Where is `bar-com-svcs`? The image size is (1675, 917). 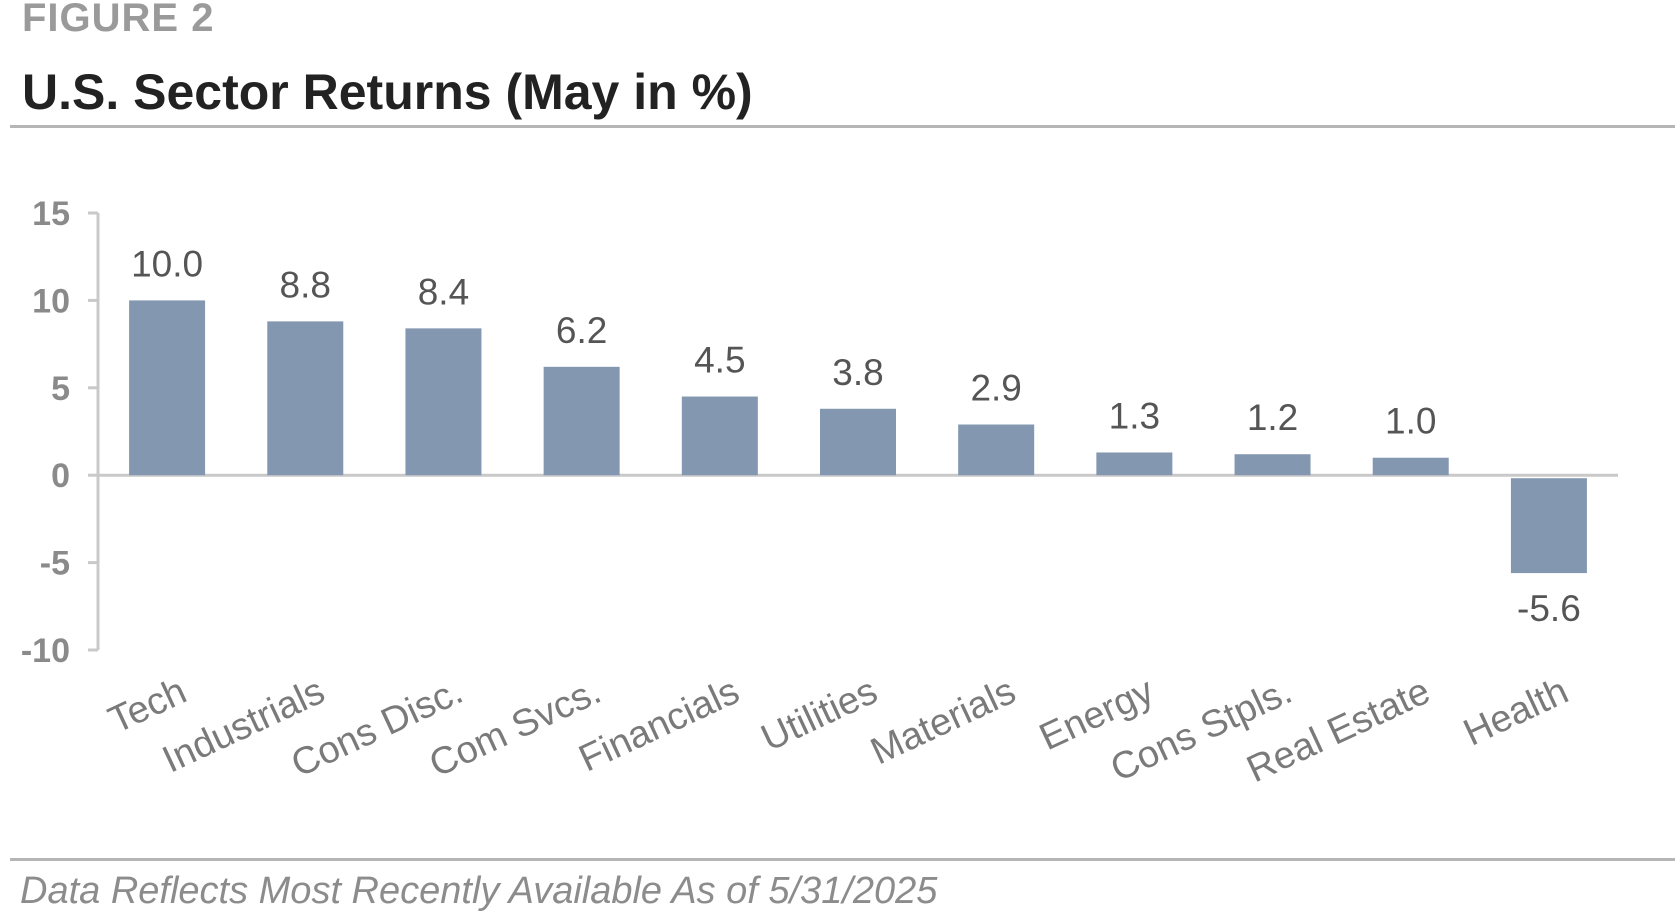 bar-com-svcs is located at coordinates (581, 421).